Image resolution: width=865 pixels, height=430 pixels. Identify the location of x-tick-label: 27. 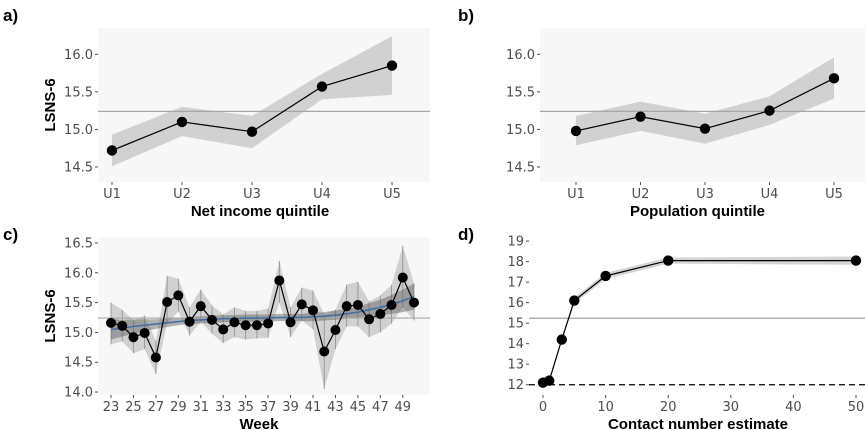
(156, 407).